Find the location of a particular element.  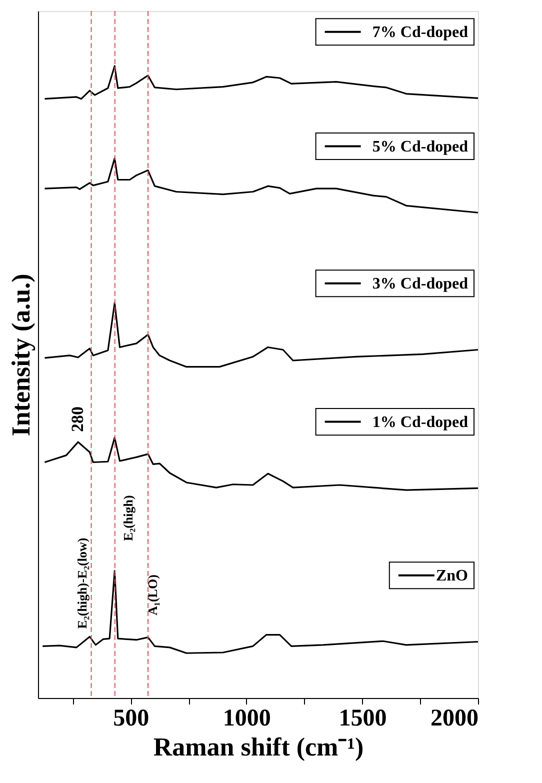

annotation: E₂(high) is located at coordinates (128, 518).